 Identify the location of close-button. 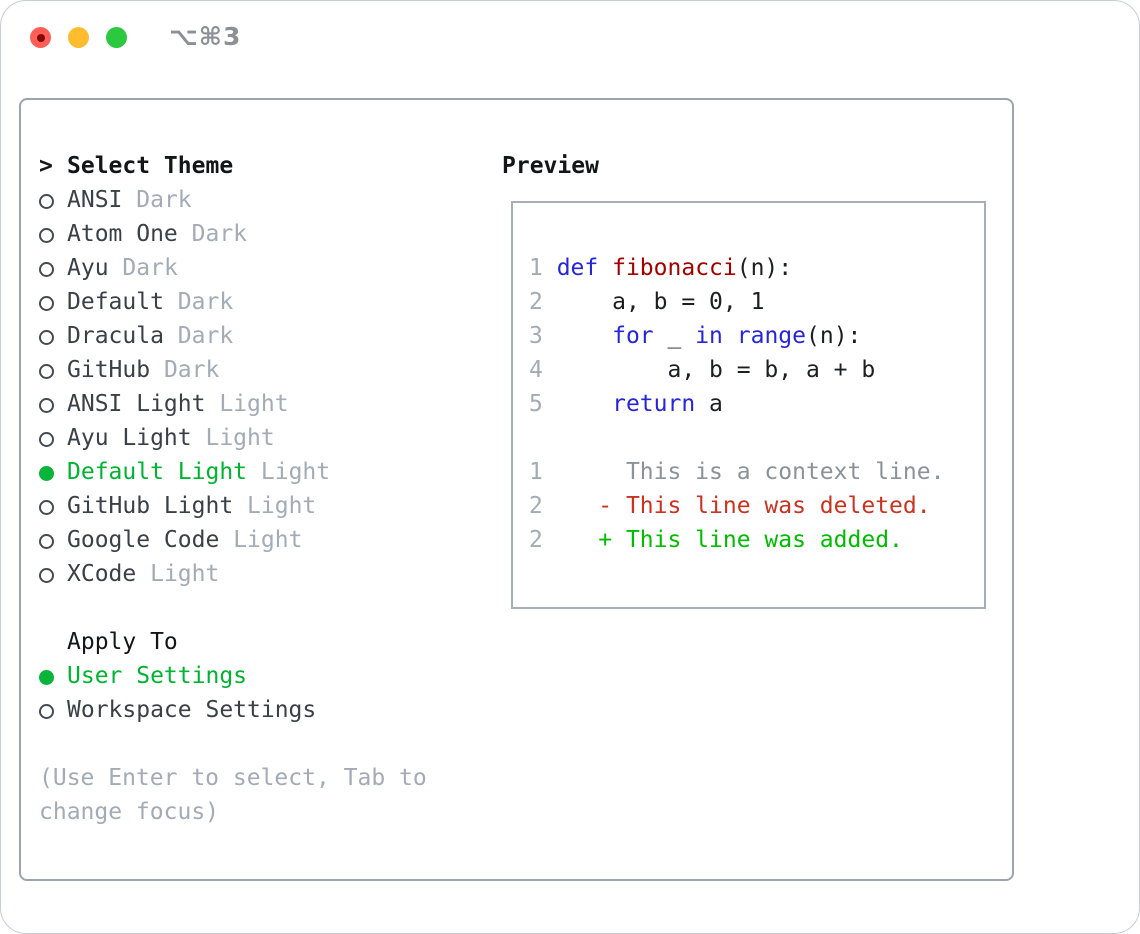
(40, 37).